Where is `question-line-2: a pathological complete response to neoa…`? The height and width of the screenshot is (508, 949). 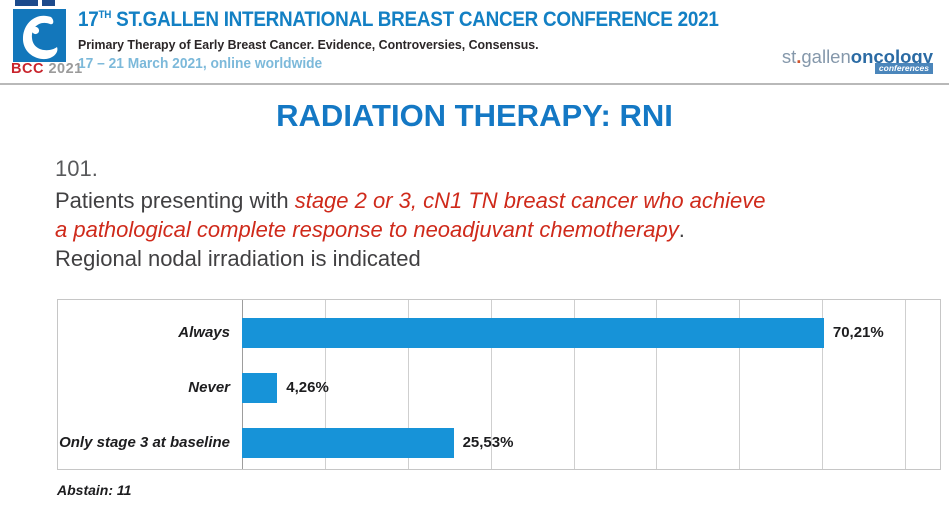 question-line-2: a pathological complete response to neoa… is located at coordinates (410, 229).